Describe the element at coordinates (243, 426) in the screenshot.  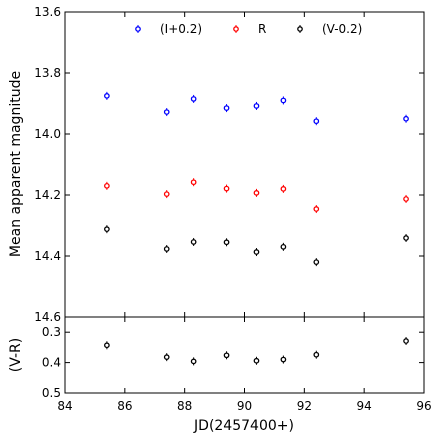
I see `x-axis-label: JD(2457400+)` at that location.